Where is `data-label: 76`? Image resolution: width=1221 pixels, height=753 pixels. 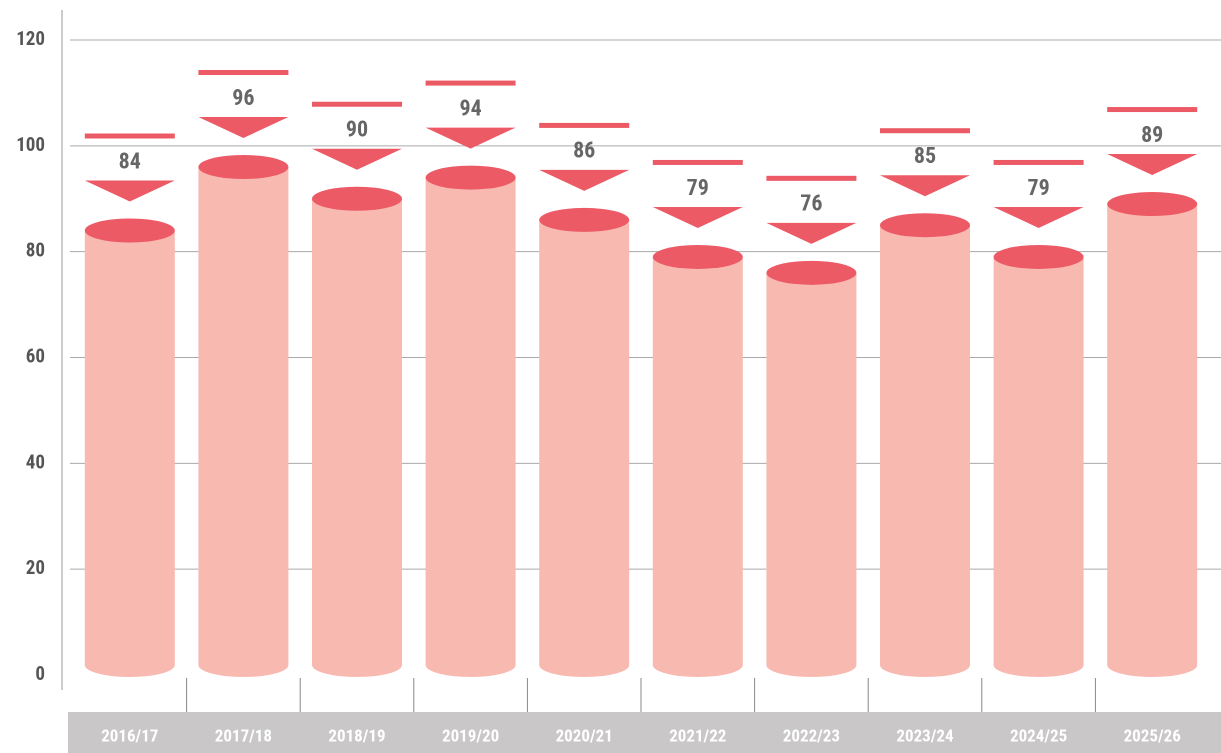 data-label: 76 is located at coordinates (811, 204).